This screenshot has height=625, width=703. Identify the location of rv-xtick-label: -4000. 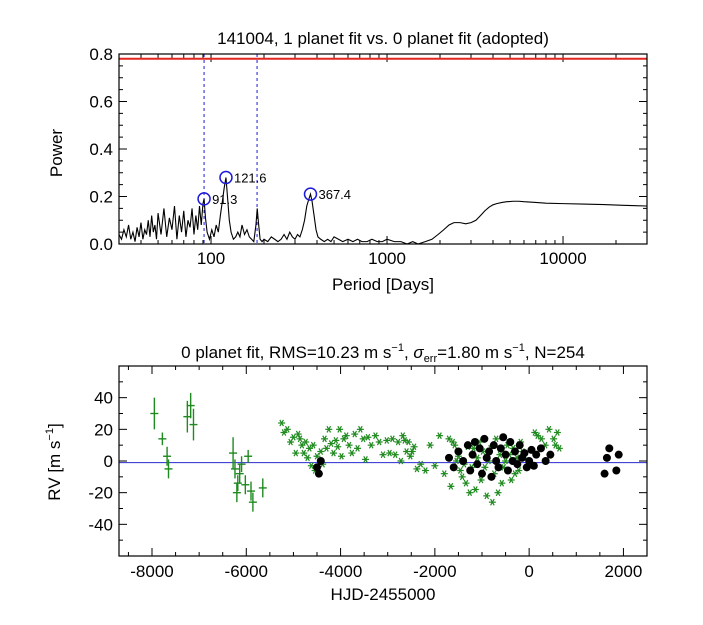
(340, 571).